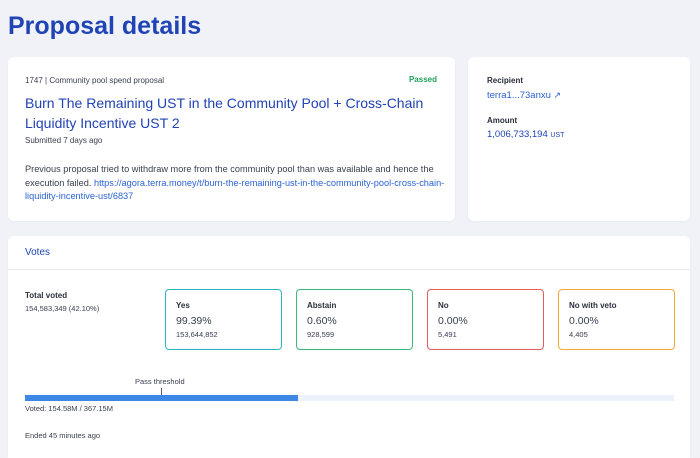  What do you see at coordinates (69, 408) in the screenshot?
I see `voted-summary: Voted: 154.58M / 367.15M` at bounding box center [69, 408].